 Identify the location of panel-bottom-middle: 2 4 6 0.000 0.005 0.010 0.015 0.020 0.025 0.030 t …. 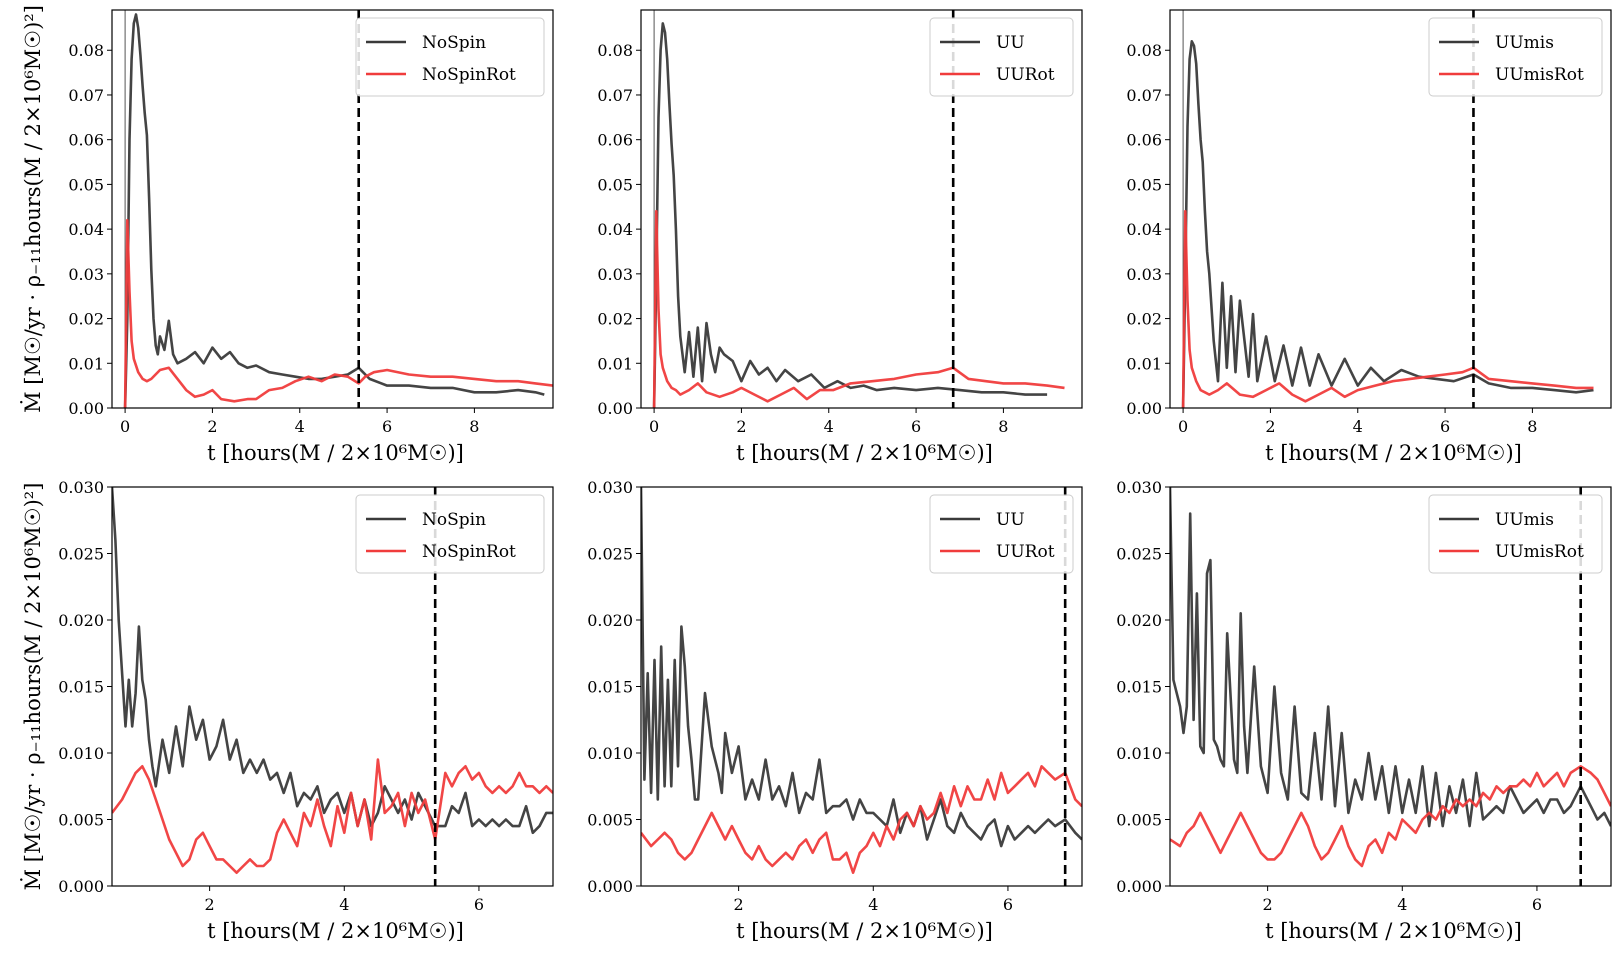
(835, 710).